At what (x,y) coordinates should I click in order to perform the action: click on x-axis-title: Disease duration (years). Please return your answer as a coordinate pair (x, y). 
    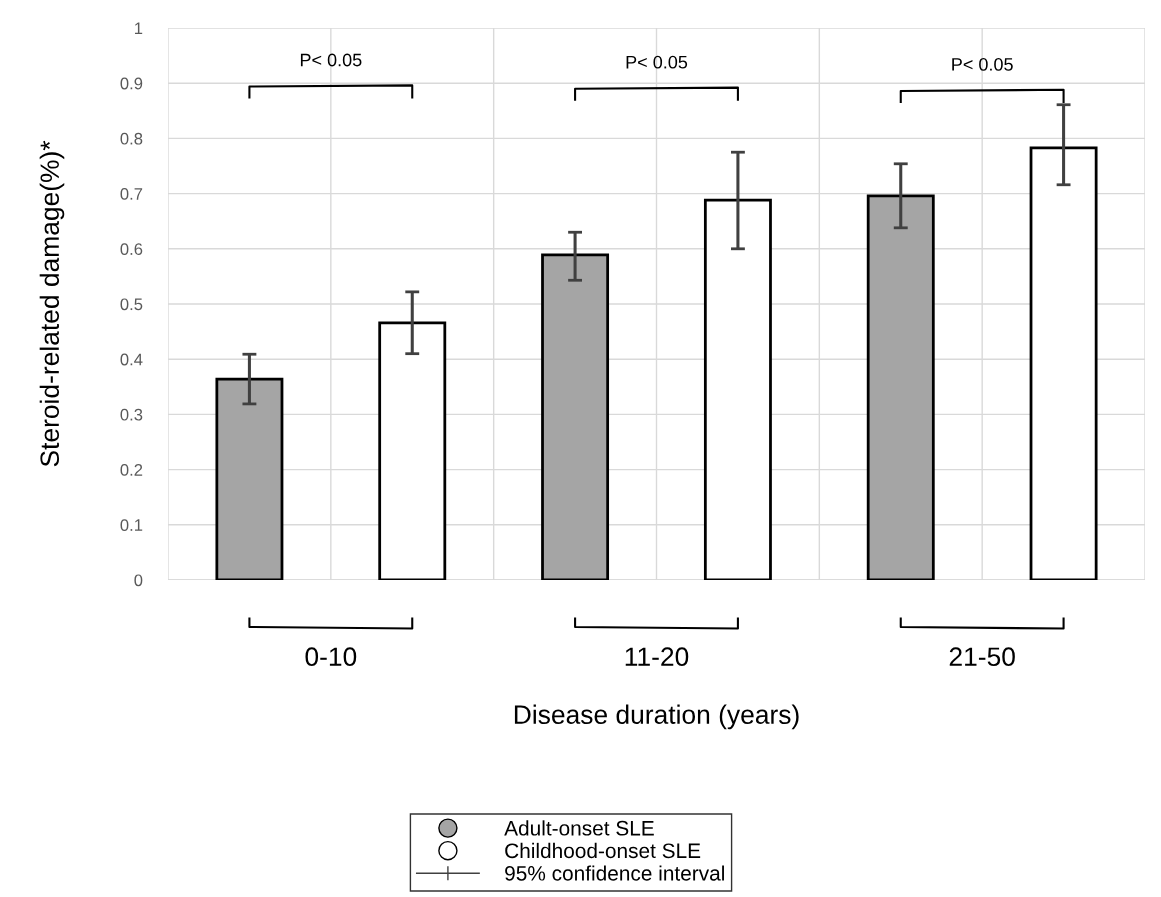
    Looking at the image, I should click on (656, 717).